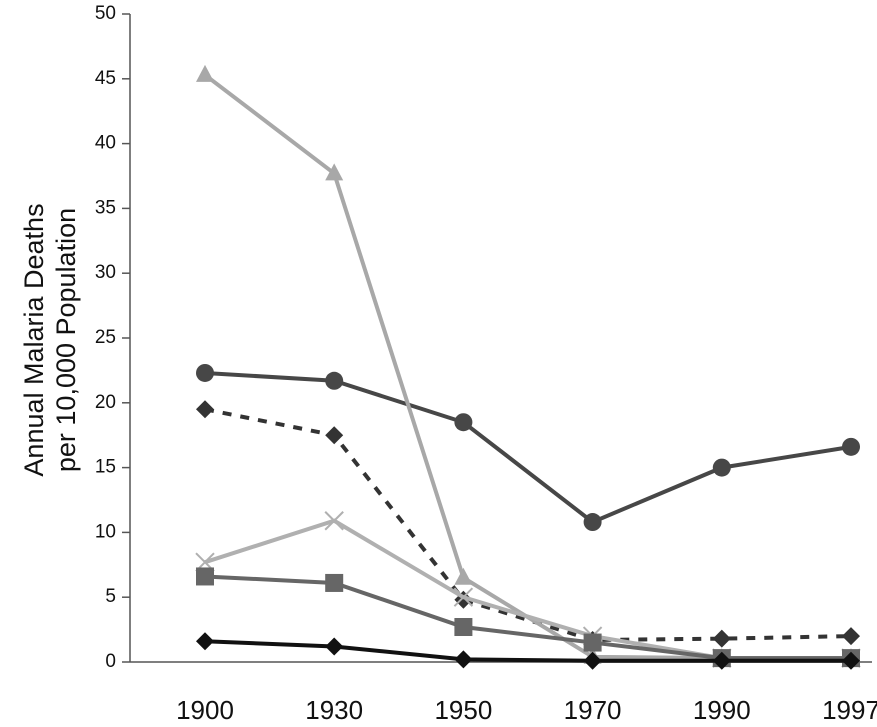 The width and height of the screenshot is (877, 727). What do you see at coordinates (849, 710) in the screenshot?
I see `x-tick-label: 1997` at bounding box center [849, 710].